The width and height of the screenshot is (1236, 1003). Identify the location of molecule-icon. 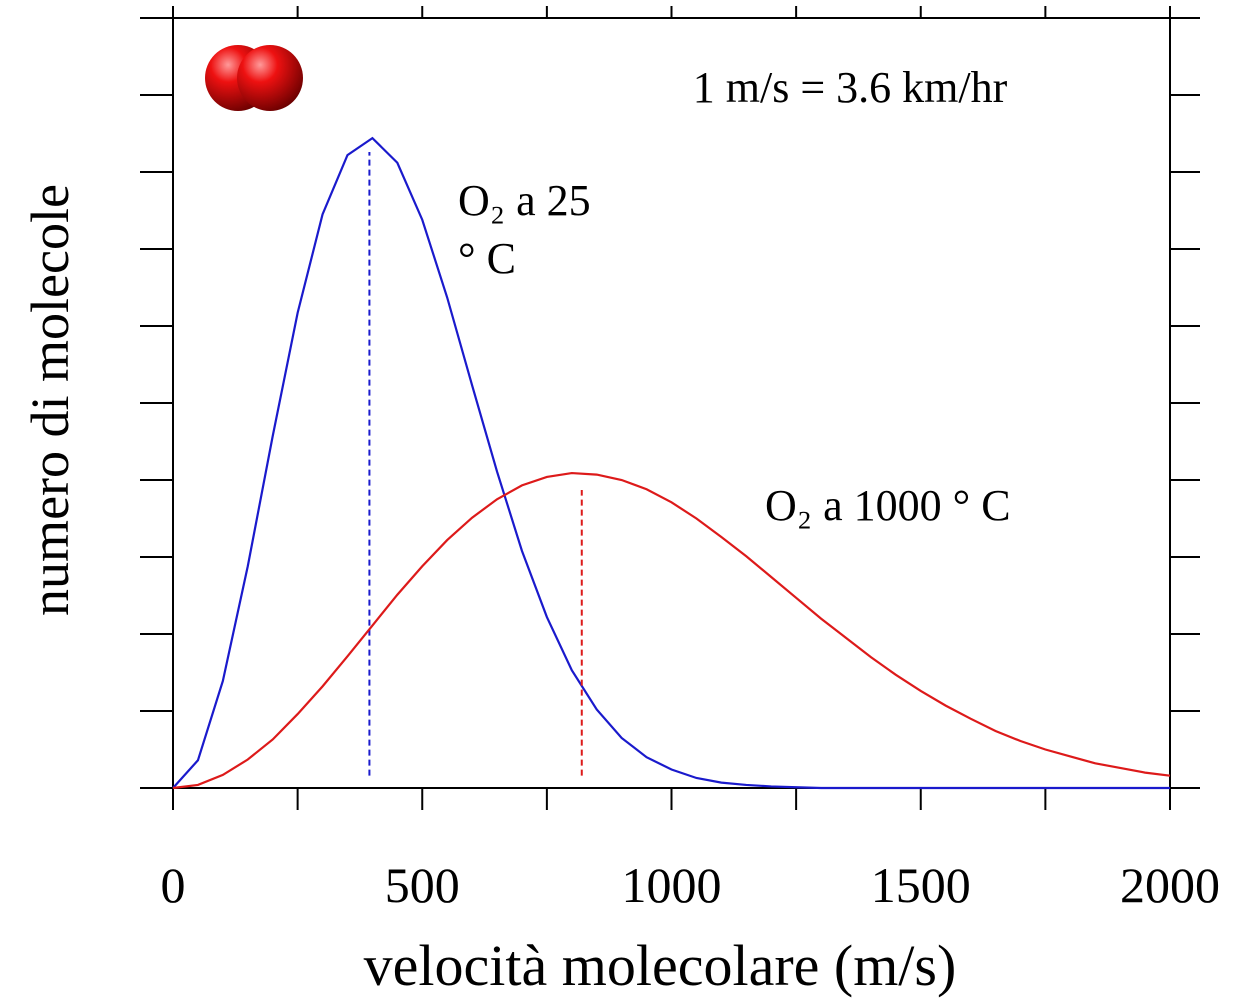
(254, 78).